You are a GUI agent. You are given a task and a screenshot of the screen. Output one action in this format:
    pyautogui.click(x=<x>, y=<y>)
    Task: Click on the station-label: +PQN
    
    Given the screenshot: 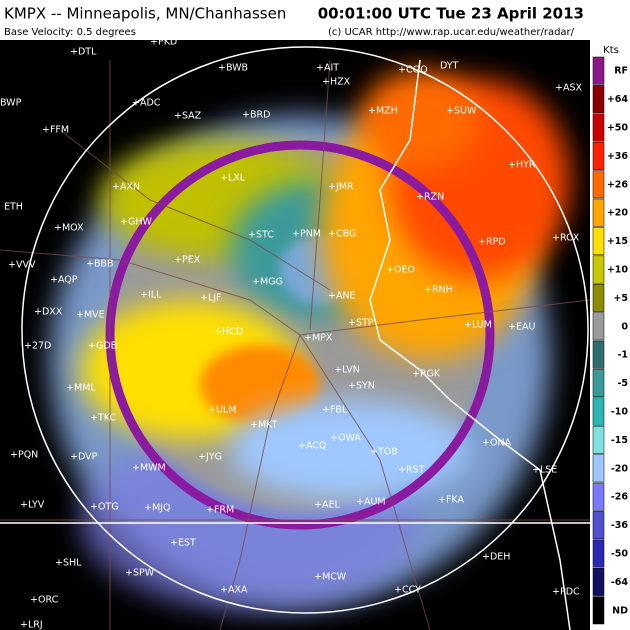 What is the action you would take?
    pyautogui.click(x=24, y=455)
    